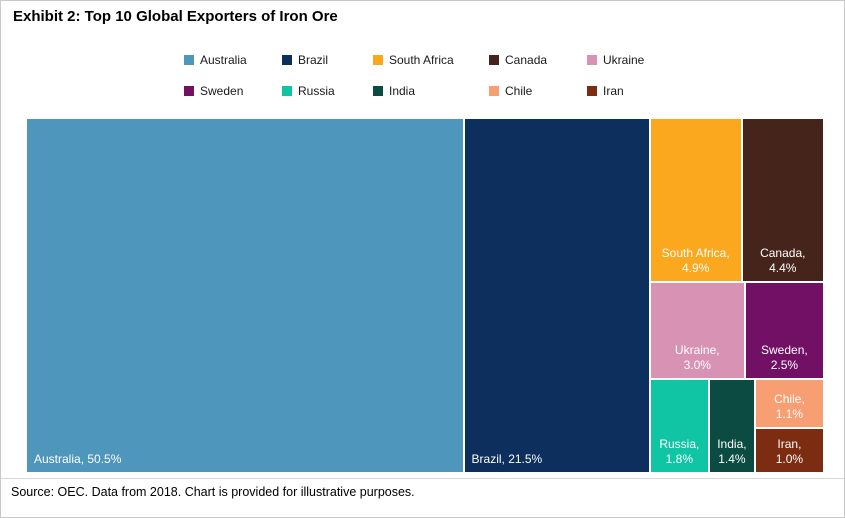 The width and height of the screenshot is (845, 518). What do you see at coordinates (783, 261) in the screenshot?
I see `treemap-tile-label: Canada, 4.4%` at bounding box center [783, 261].